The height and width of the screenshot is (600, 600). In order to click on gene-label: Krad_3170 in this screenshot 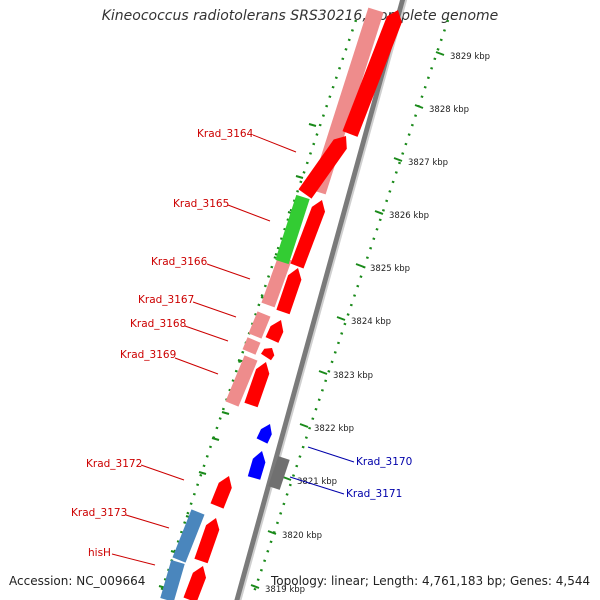, I will do `click(384, 462)`.